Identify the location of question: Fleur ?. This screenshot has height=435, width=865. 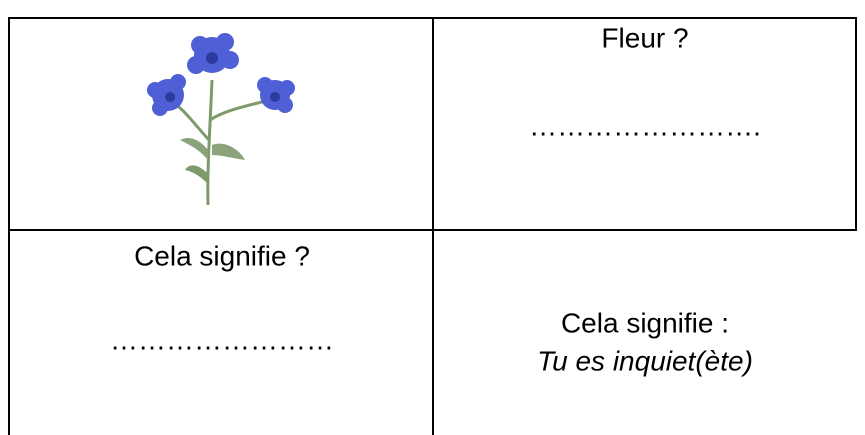
(644, 37).